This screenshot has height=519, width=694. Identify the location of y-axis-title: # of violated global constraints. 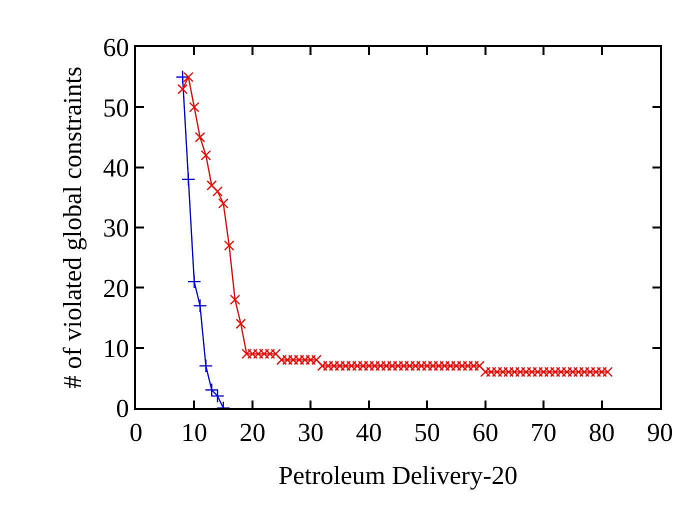
(72, 227).